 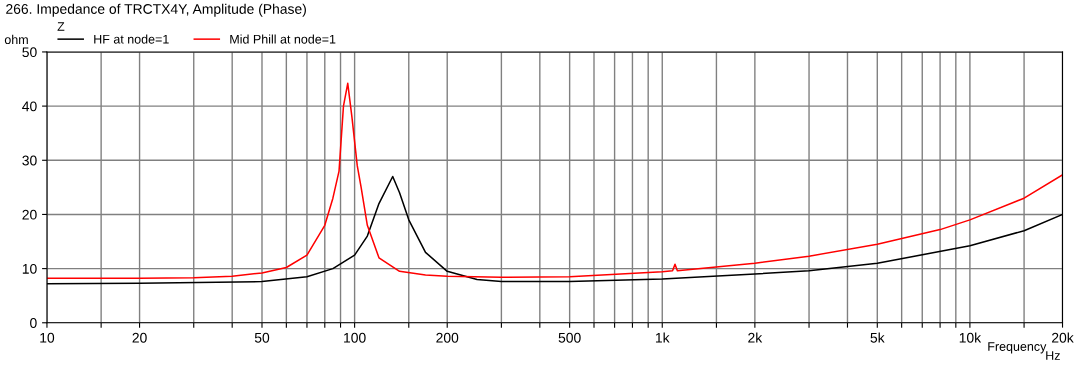 What do you see at coordinates (355, 337) in the screenshot?
I see `x-tick-label: 100` at bounding box center [355, 337].